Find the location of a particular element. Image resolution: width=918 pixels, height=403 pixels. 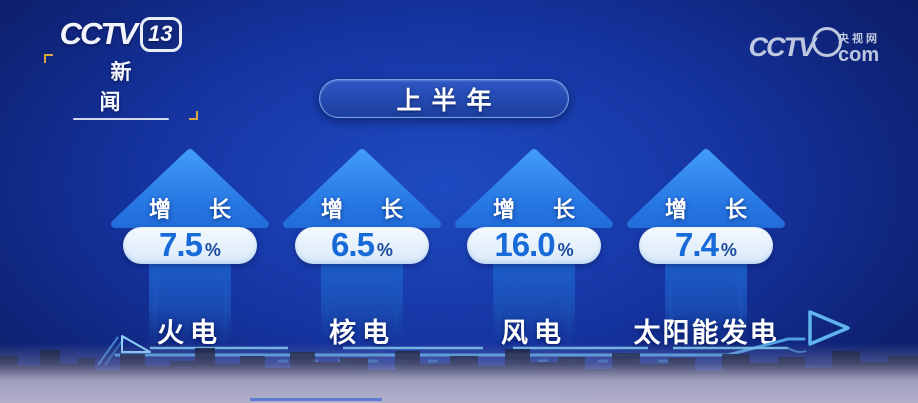

cctv-logo-text: CCTV is located at coordinates (98, 33).